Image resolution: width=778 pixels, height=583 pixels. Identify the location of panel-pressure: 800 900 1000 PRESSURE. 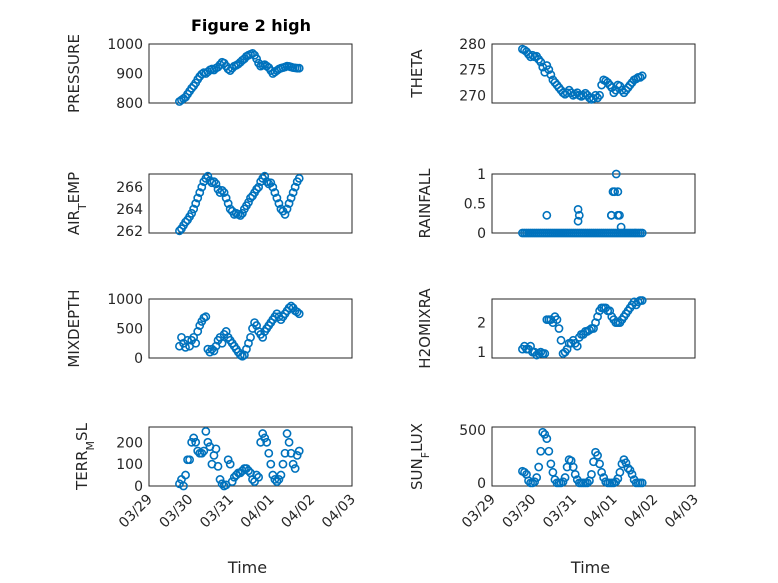
(209, 73).